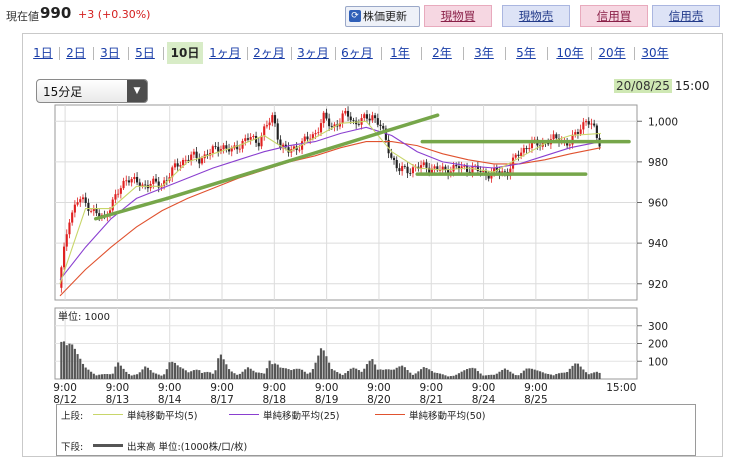 This screenshot has height=462, width=730. I want to click on refresh-quote-button: ⟳ 株価更新, so click(382, 16).